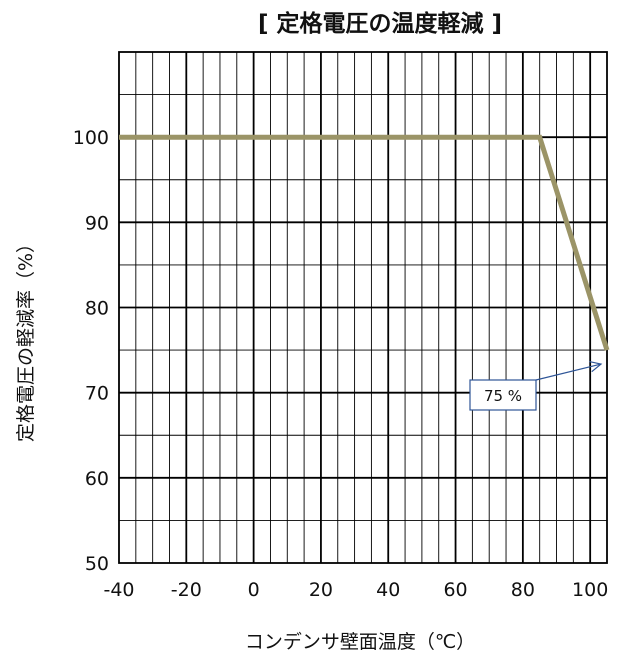 This screenshot has width=618, height=657. Describe the element at coordinates (97, 223) in the screenshot. I see `y-tick-label: 90` at that location.